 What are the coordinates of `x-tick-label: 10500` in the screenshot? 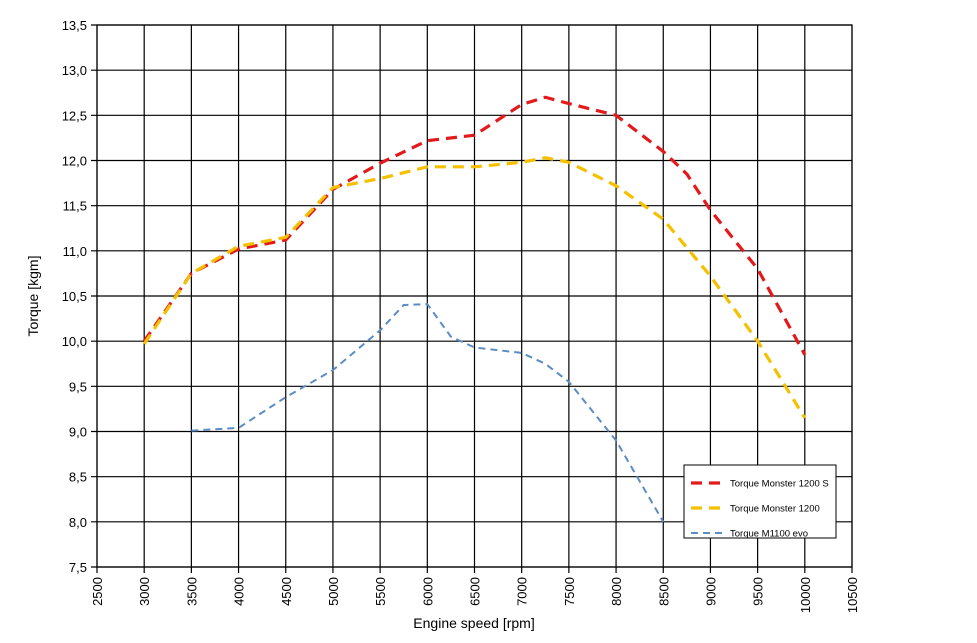 It's located at (852, 595).